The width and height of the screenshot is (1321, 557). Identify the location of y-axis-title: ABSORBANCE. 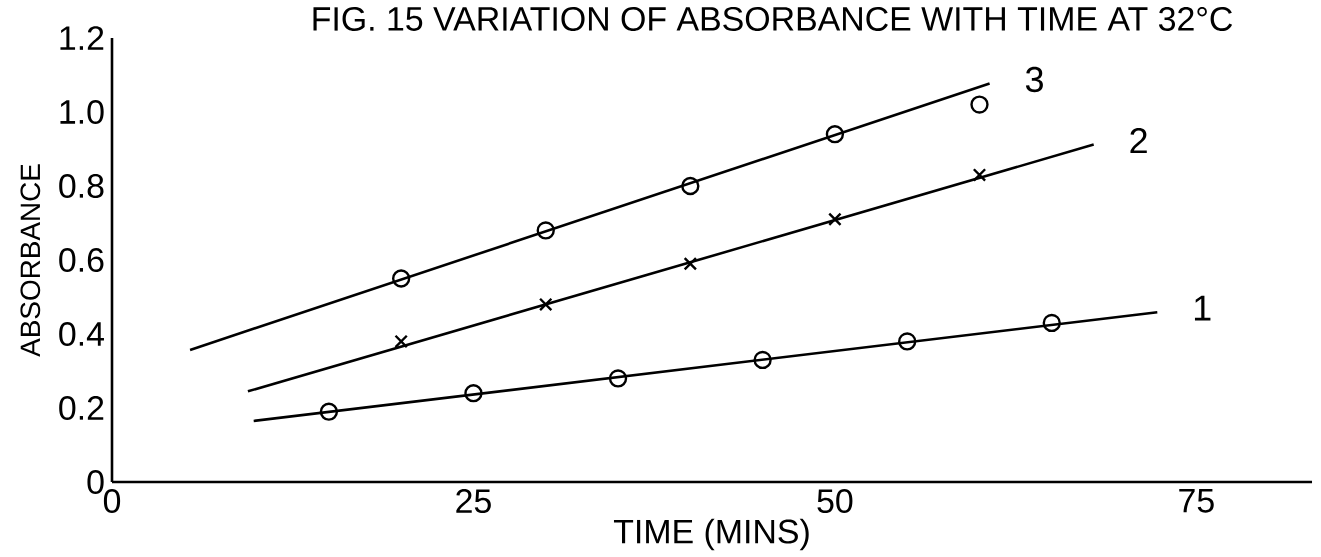
(30, 260).